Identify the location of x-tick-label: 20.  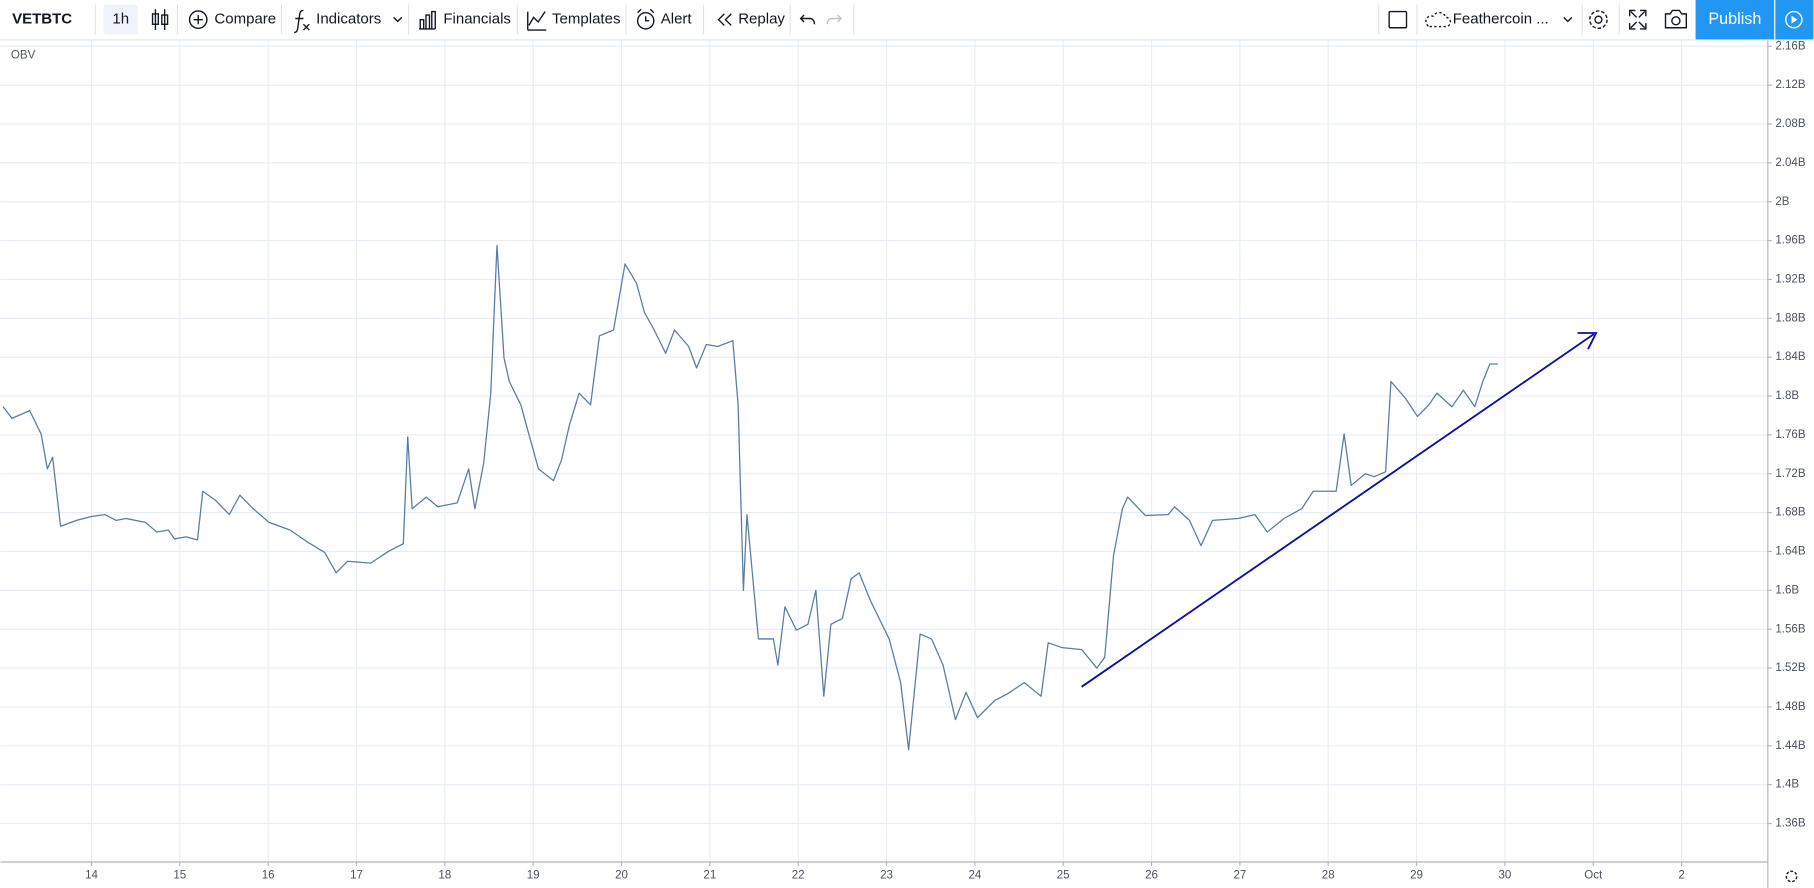
(621, 875).